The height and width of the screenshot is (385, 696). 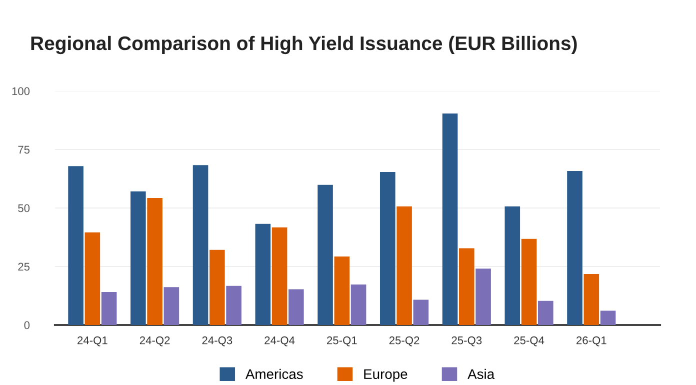 I want to click on y-tick-label: 75, so click(x=24, y=150).